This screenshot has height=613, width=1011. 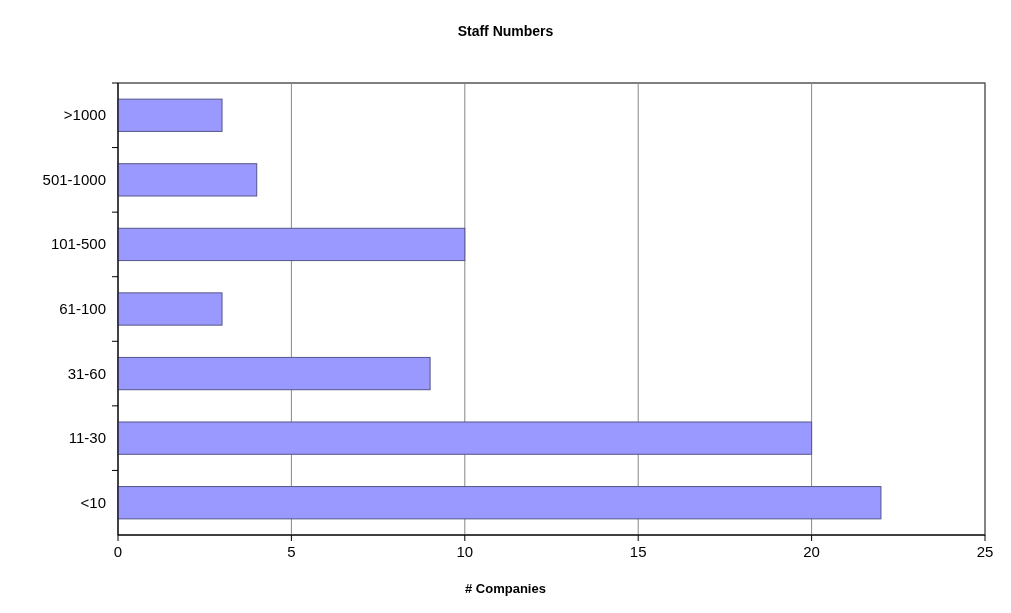 I want to click on y-tick-label: 31-60, so click(x=86, y=373).